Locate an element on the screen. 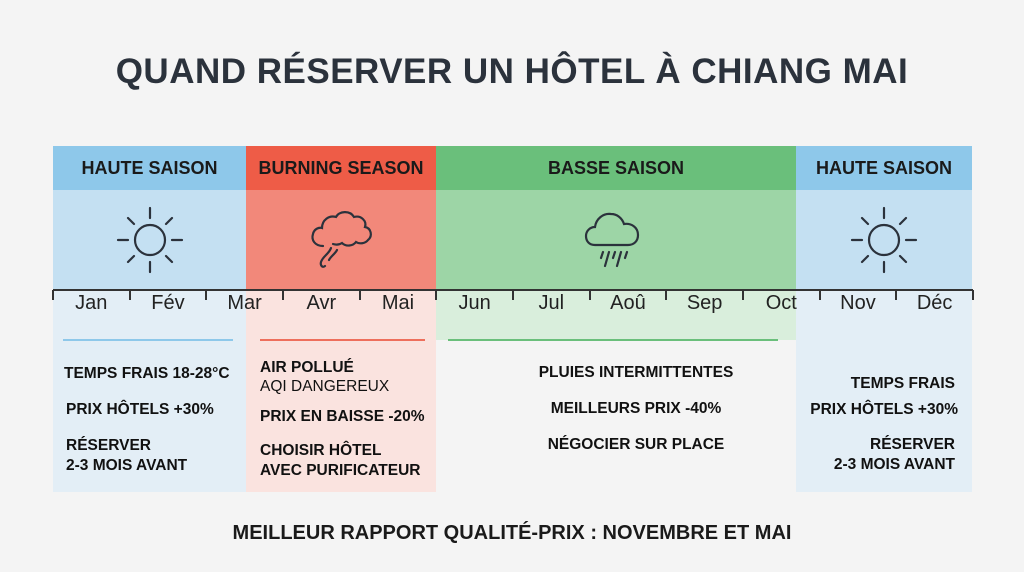 The height and width of the screenshot is (572, 1024). note-burning-price: PRIX EN BAISSE -20% is located at coordinates (342, 416).